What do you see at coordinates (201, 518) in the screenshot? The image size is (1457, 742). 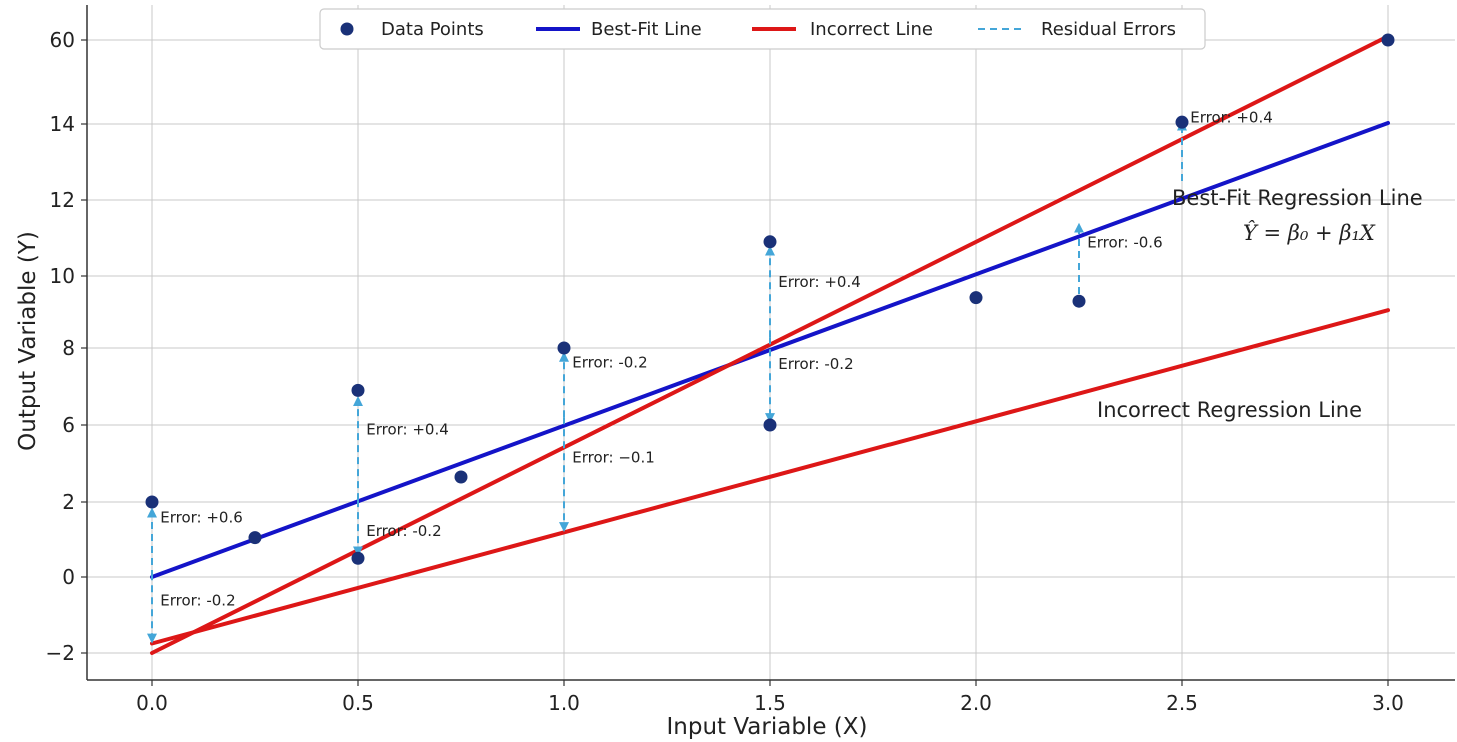 I see `error-label: Error: +0.6` at bounding box center [201, 518].